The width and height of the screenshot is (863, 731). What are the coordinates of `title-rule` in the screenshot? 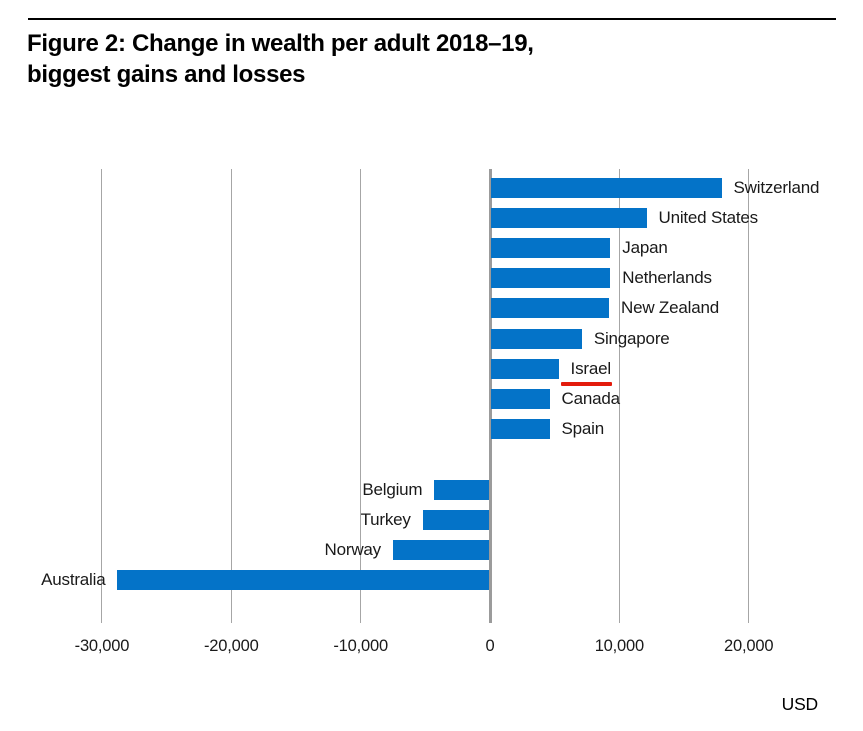 It's located at (432, 19).